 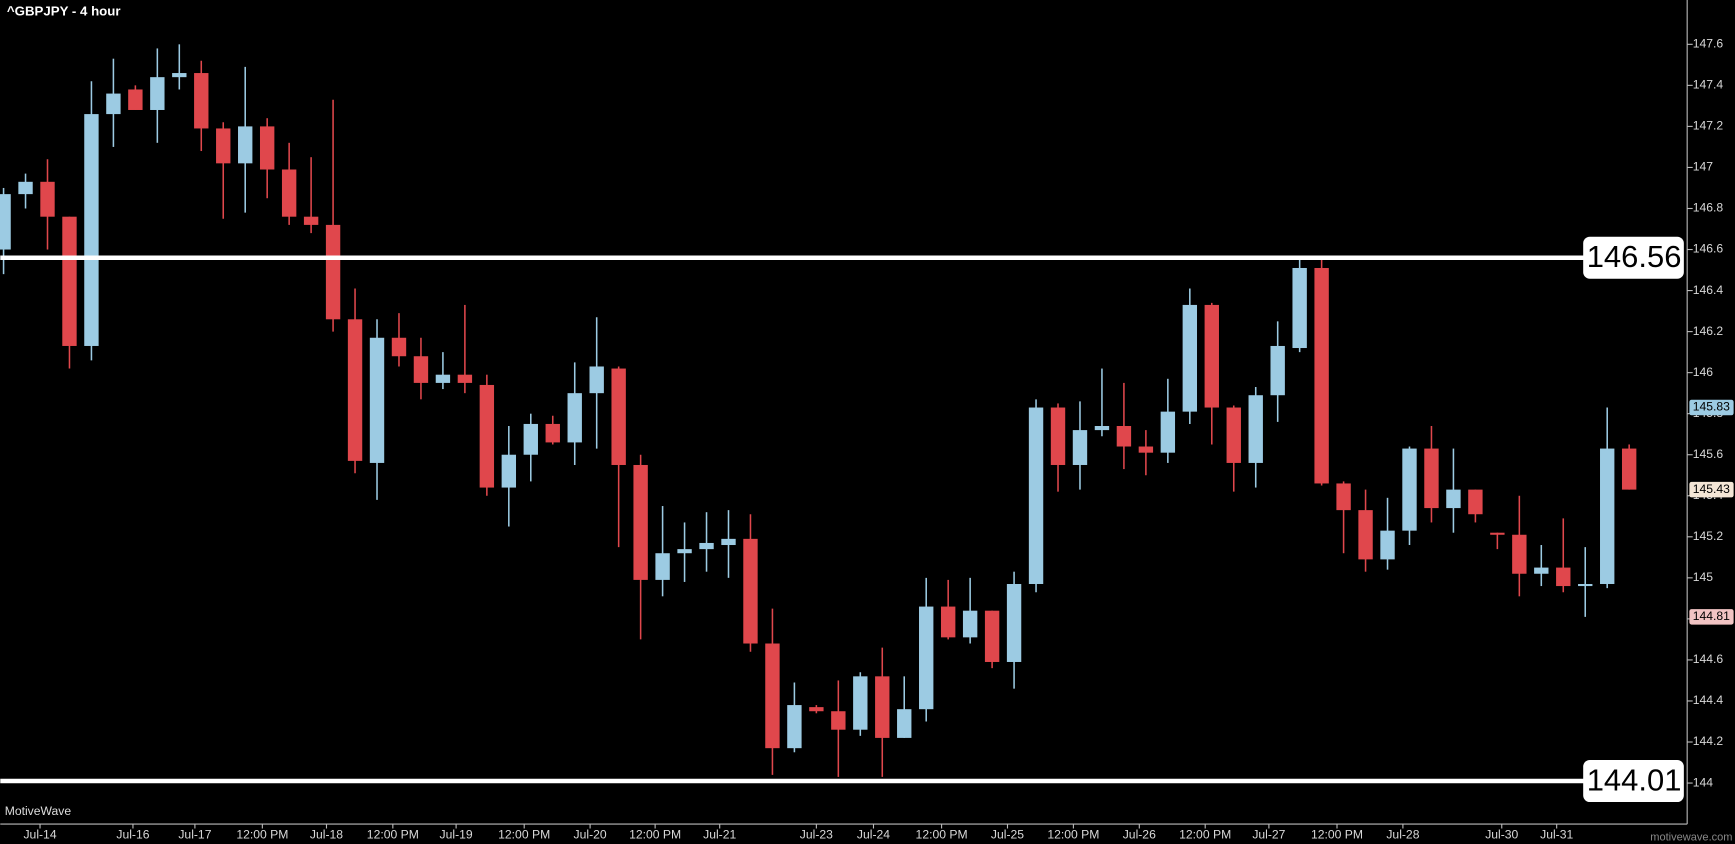 What do you see at coordinates (1708, 741) in the screenshot?
I see `y-tick-label: 144.2` at bounding box center [1708, 741].